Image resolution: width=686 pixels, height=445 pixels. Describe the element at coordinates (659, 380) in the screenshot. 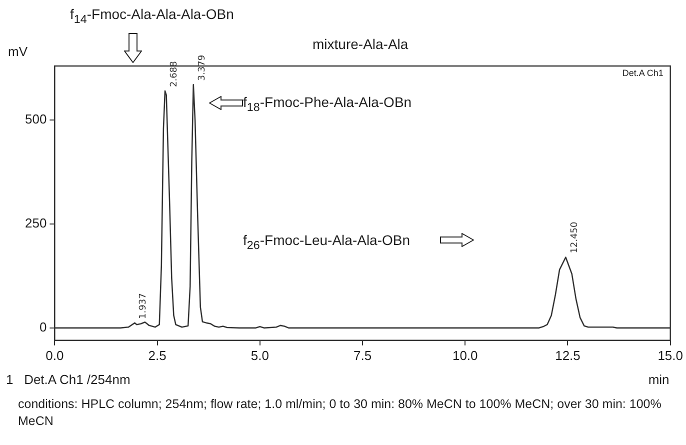

I see `x-axis-title: min` at that location.